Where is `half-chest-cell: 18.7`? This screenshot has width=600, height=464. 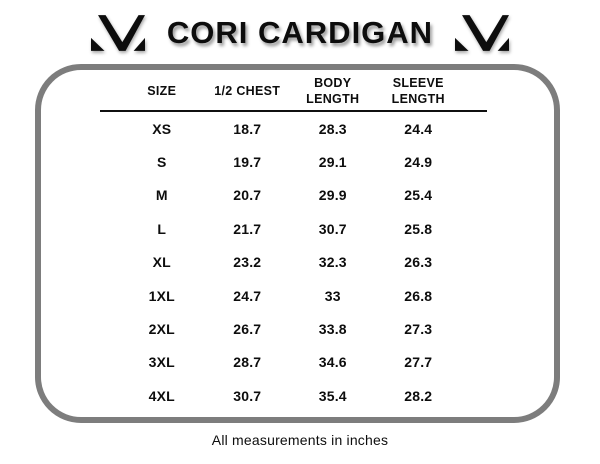
half-chest-cell: 18.7 is located at coordinates (247, 128).